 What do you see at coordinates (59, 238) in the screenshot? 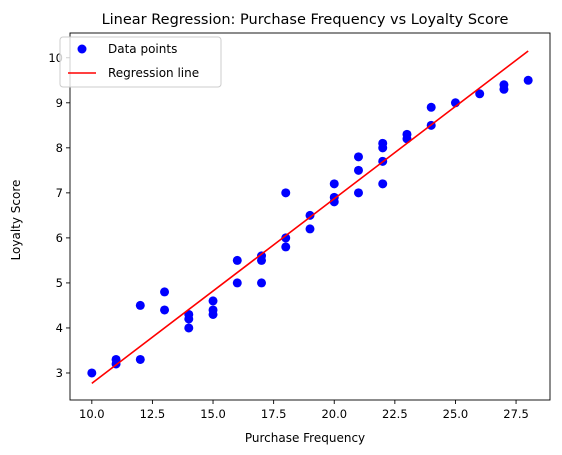
I see `y-tick-label: 6` at bounding box center [59, 238].